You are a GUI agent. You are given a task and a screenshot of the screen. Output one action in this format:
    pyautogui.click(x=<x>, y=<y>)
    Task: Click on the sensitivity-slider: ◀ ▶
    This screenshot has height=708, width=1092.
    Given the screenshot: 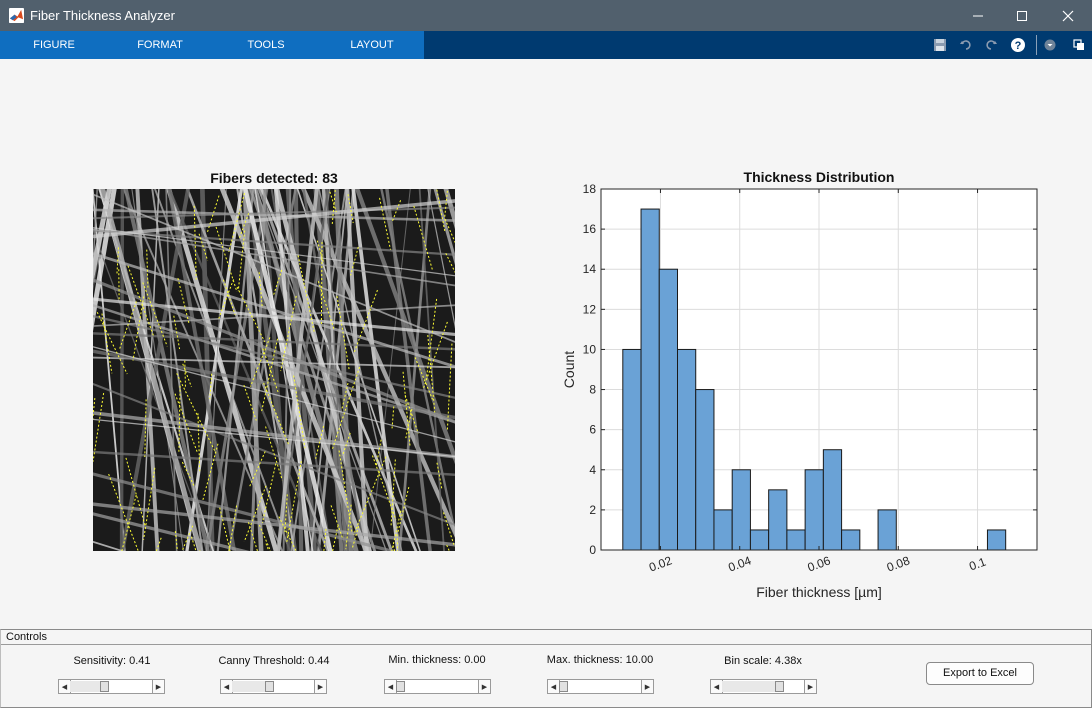 What is the action you would take?
    pyautogui.click(x=111, y=686)
    